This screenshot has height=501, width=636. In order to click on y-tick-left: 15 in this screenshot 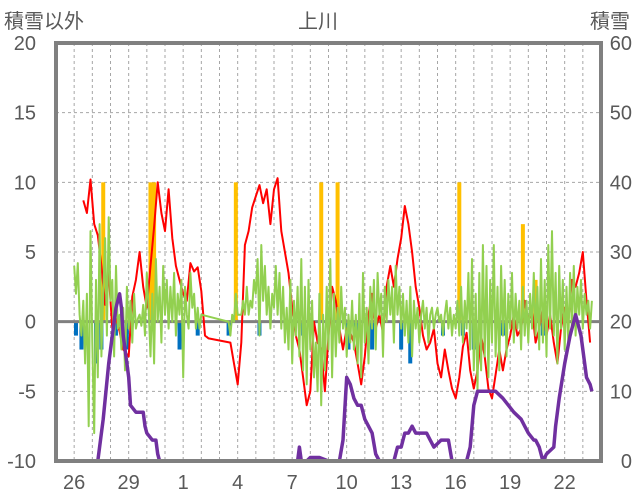, I will do `click(25, 114)`.